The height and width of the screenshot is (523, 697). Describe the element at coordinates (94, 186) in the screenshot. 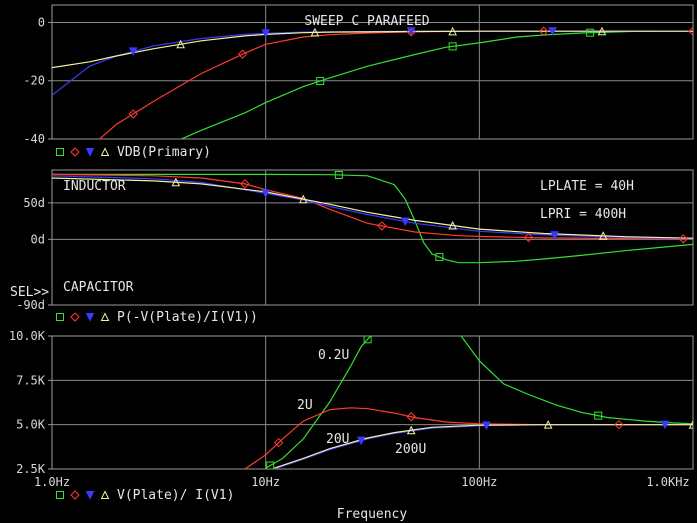

I see `annotation-inductor: INDUCTOR` at that location.